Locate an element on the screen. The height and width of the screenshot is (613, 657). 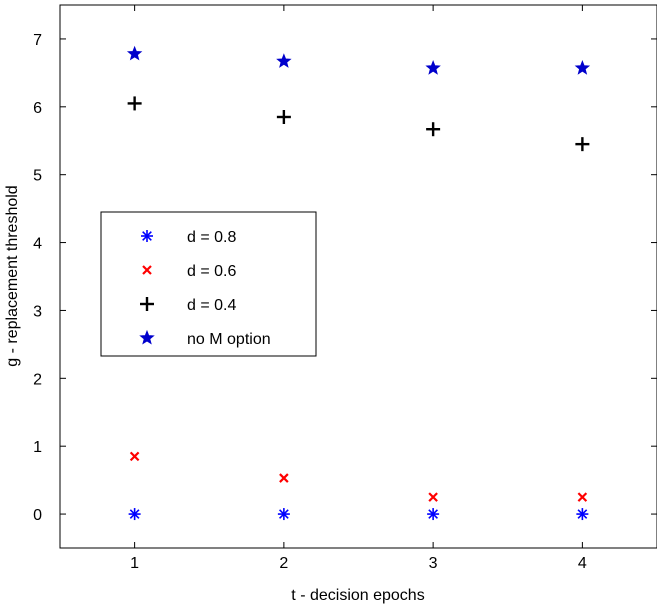
legend-label: d = 0.4 is located at coordinates (211, 305).